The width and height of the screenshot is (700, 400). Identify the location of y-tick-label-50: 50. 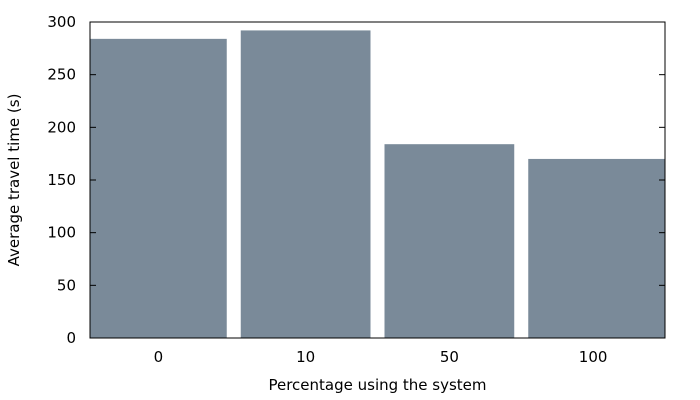
(66, 285).